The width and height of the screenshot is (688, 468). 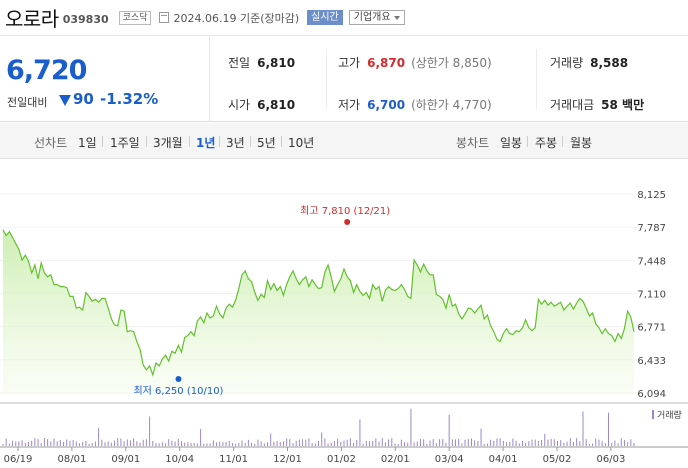 I want to click on x-tick-label: 03/04, so click(x=449, y=459).